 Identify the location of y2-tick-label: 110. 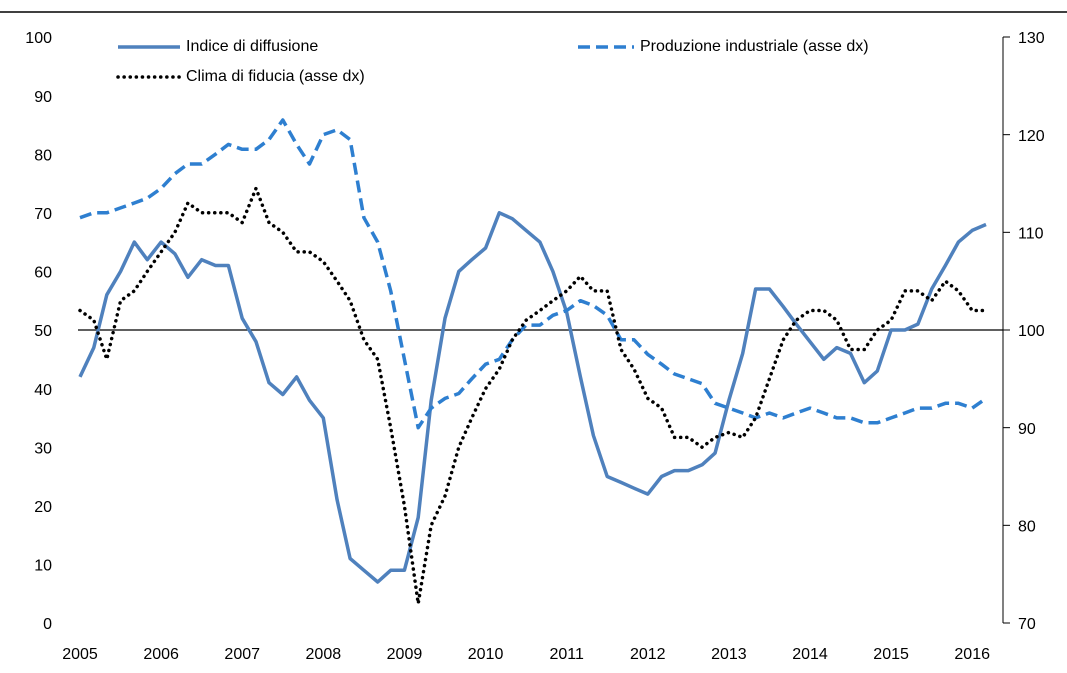
(1031, 234).